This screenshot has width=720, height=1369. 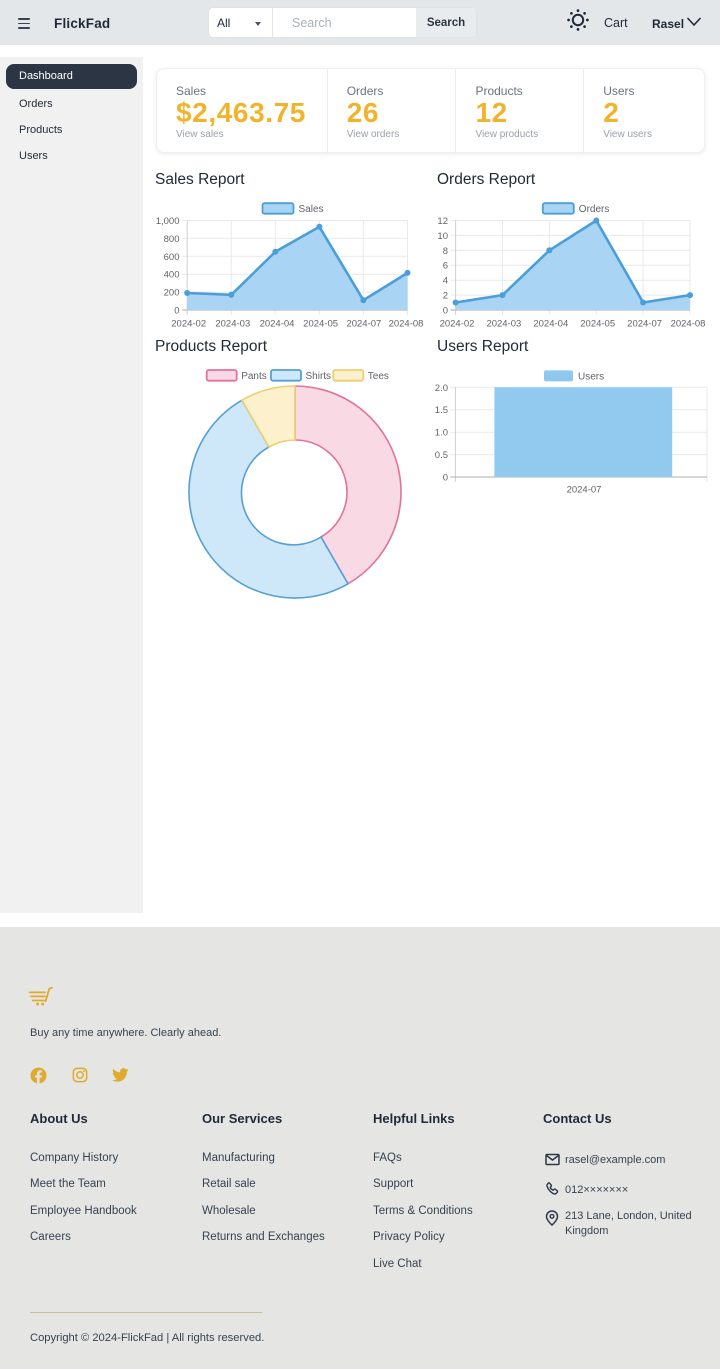 What do you see at coordinates (172, 257) in the screenshot?
I see `svg-text: 600` at bounding box center [172, 257].